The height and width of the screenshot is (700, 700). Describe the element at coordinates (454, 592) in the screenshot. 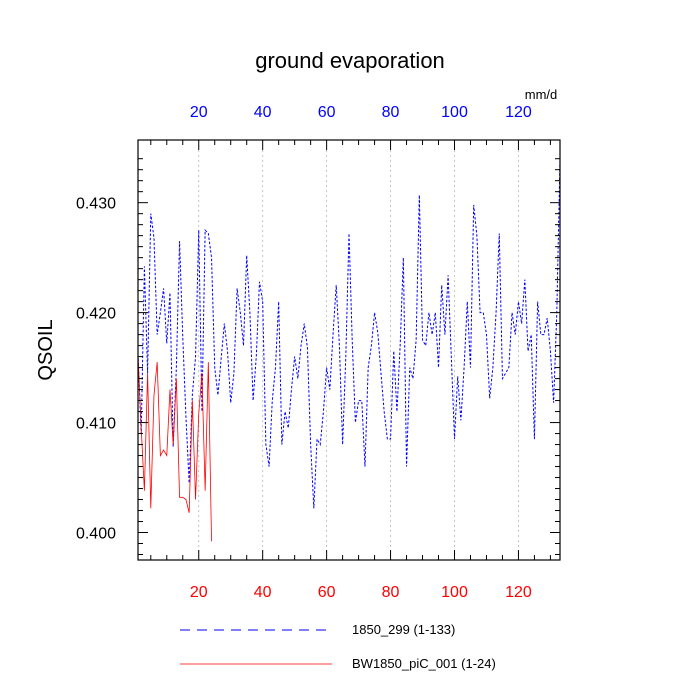

I see `bottom-tick-label-100: 100` at that location.